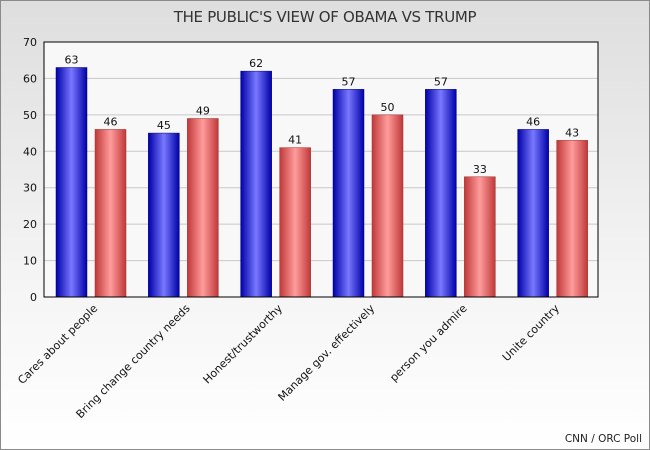 The height and width of the screenshot is (450, 650). I want to click on x-tick-label: Unite country, so click(531, 333).